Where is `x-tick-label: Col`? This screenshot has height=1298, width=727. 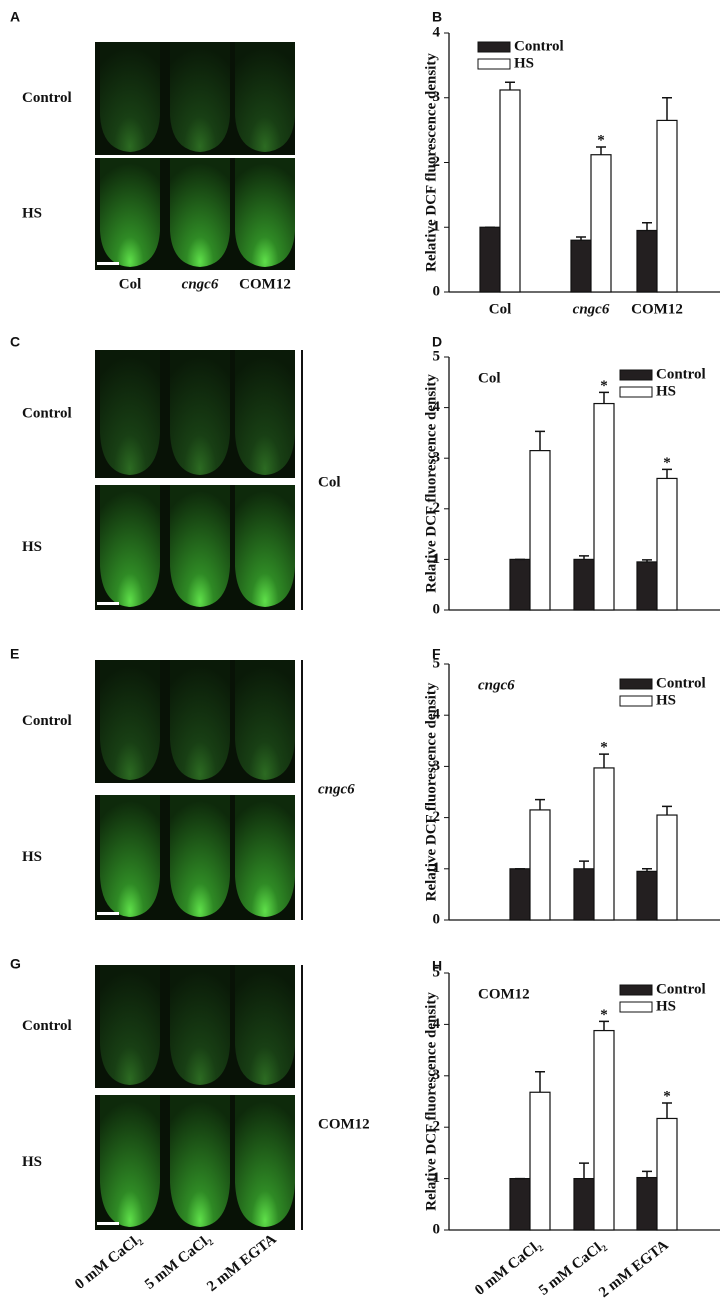
x-tick-label: Col is located at coordinates (500, 309).